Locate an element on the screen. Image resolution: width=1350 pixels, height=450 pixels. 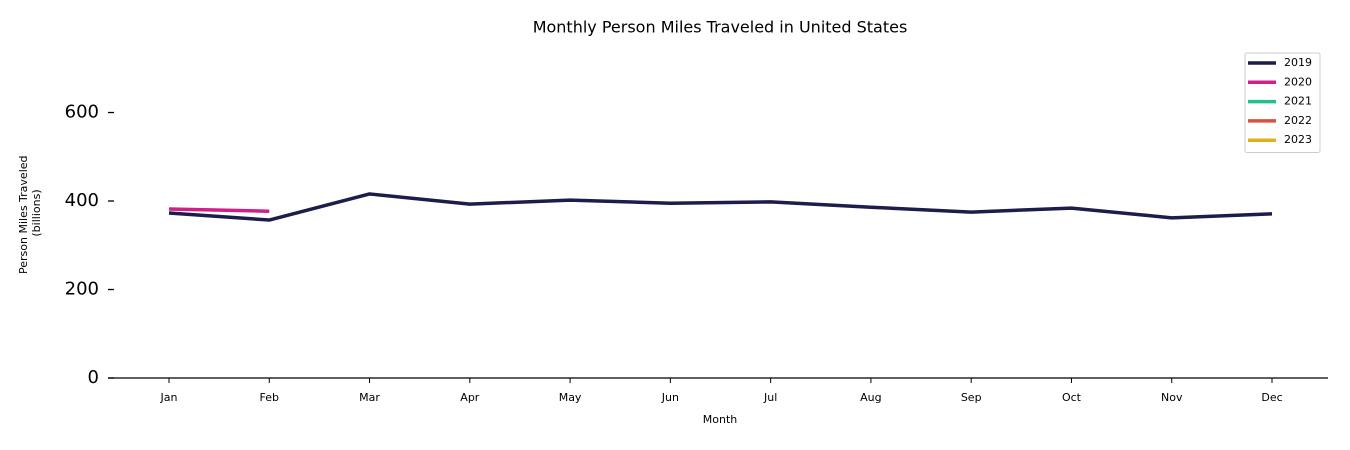
x-tick-label: Apr is located at coordinates (470, 397).